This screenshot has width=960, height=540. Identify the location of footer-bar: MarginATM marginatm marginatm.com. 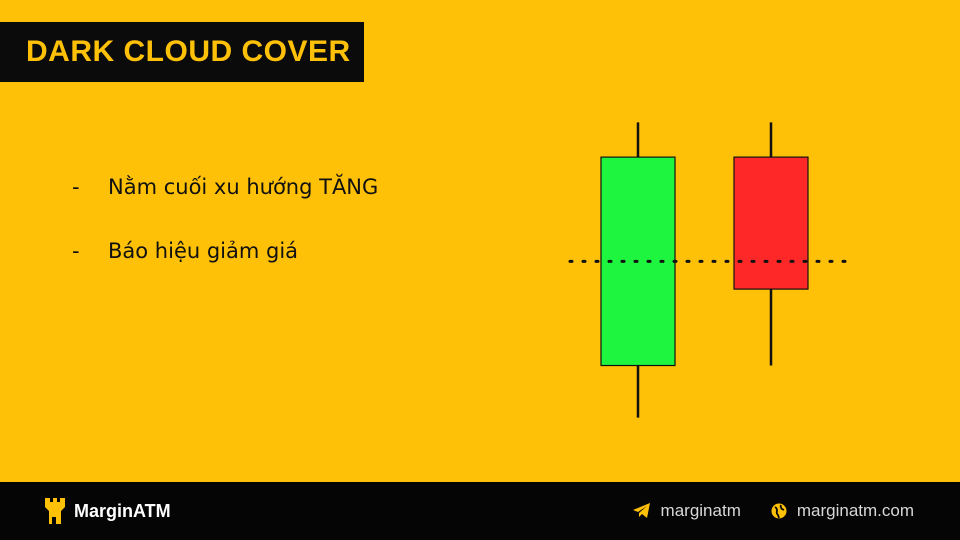
(480, 511).